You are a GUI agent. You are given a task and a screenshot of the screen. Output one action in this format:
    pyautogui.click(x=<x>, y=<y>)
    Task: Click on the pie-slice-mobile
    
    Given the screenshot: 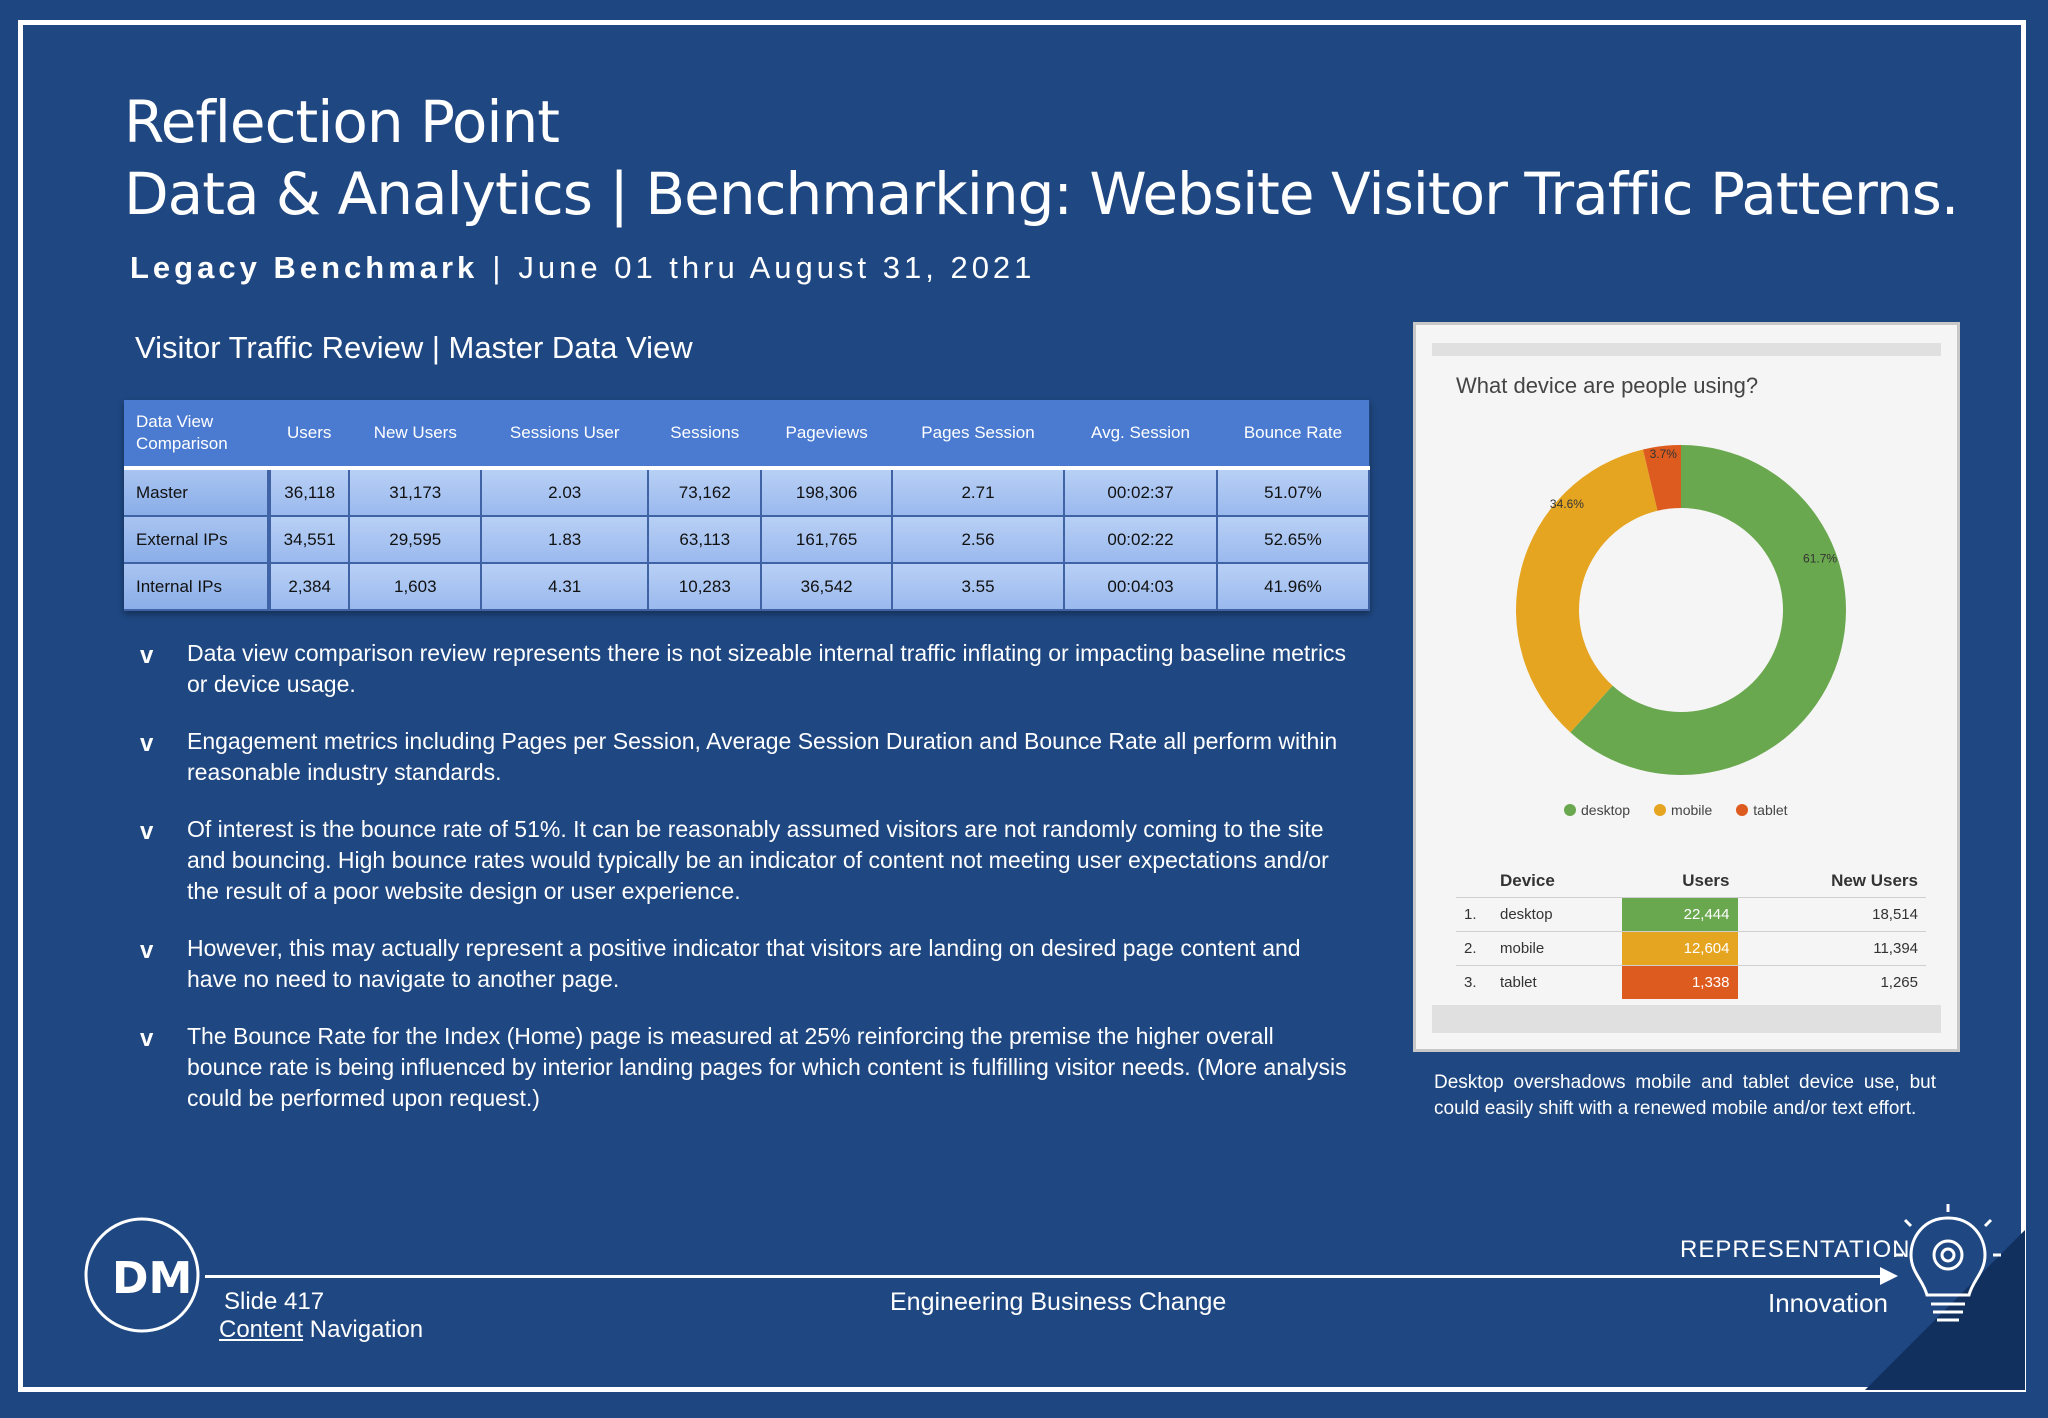 What is the action you would take?
    pyautogui.click(x=1587, y=591)
    